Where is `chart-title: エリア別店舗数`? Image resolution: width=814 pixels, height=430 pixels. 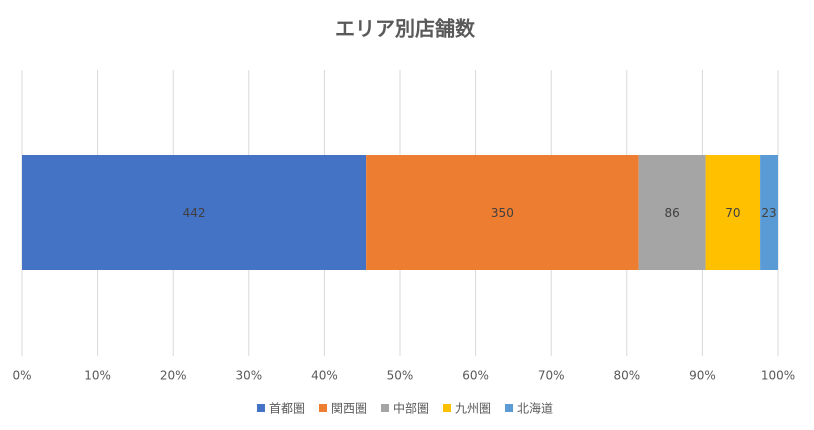
chart-title: エリア別店舗数 is located at coordinates (405, 29).